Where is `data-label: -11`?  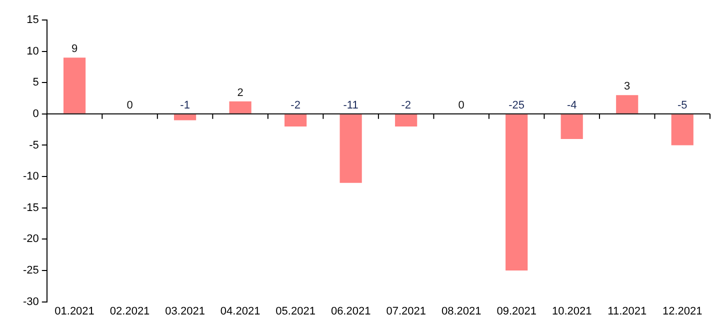
data-label: -11 is located at coordinates (350, 105).